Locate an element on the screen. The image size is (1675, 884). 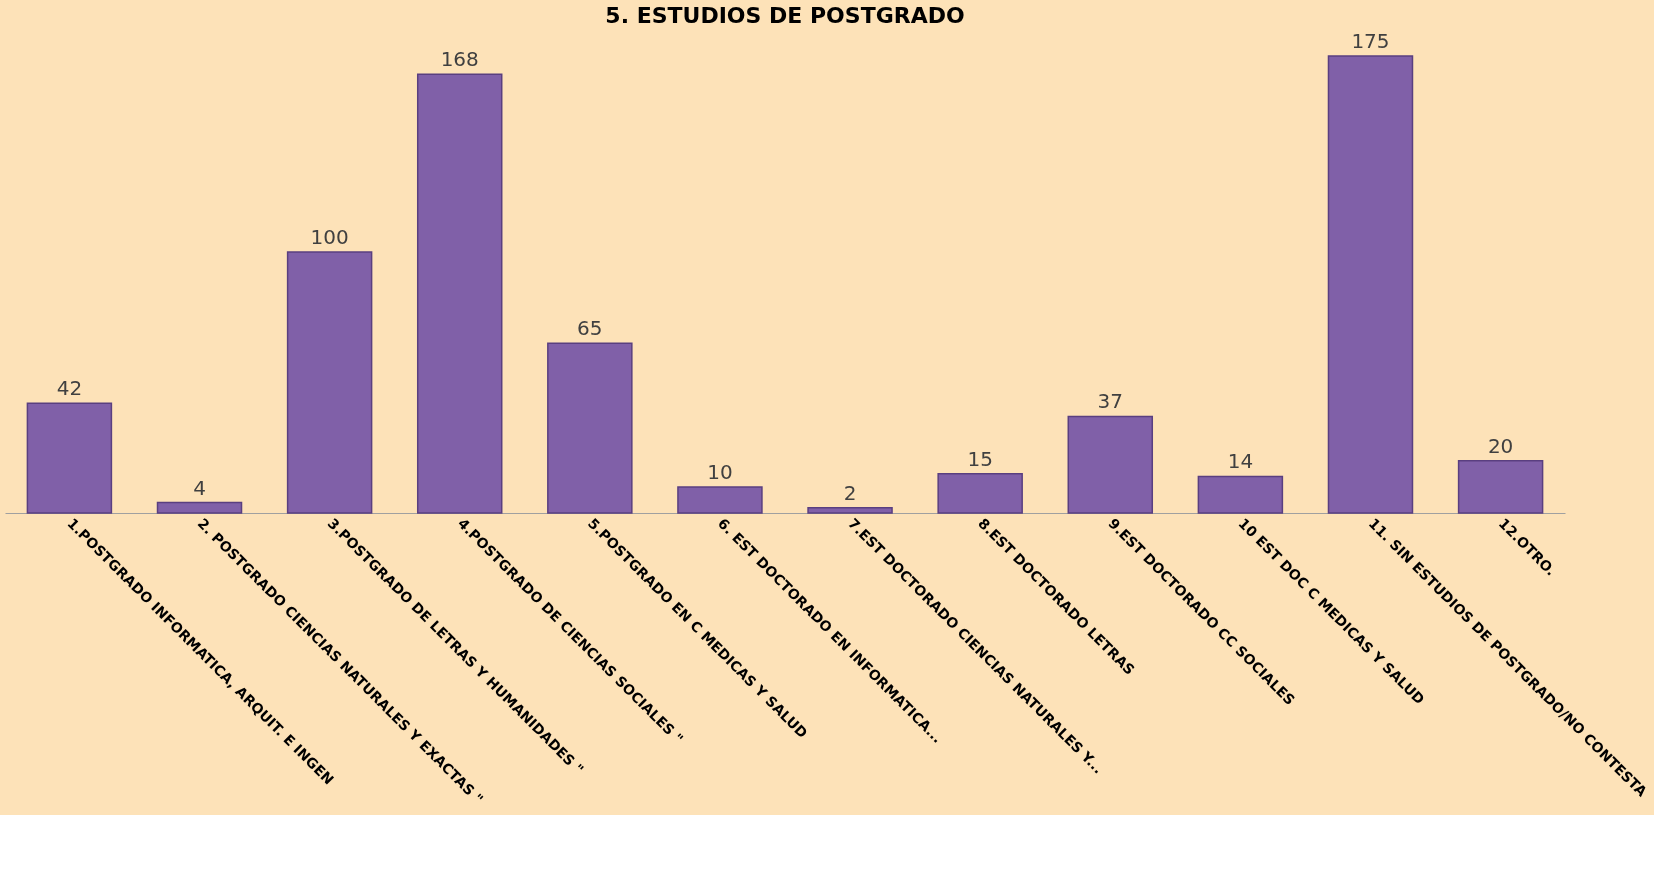
data-label: 10 is located at coordinates (720, 471).